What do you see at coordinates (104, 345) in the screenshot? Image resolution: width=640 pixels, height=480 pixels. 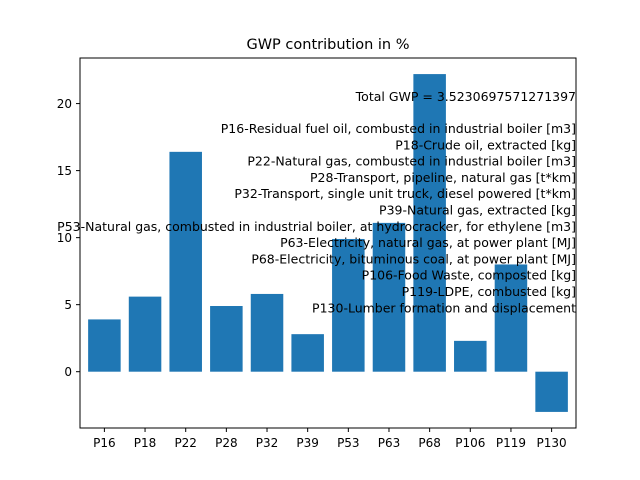 I see `bar-p16` at bounding box center [104, 345].